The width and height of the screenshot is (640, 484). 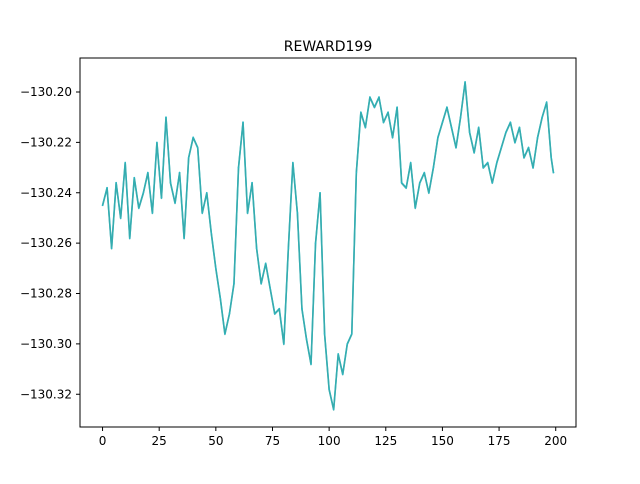 What do you see at coordinates (333, 437) in the screenshot?
I see `x-axis-ticks: 0 25 50 75 100 125 150 175 200` at bounding box center [333, 437].